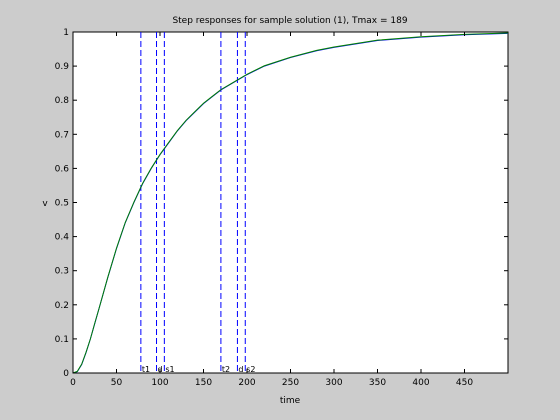  Describe the element at coordinates (62, 67) in the screenshot. I see `y-tick-label: 0.9` at that location.